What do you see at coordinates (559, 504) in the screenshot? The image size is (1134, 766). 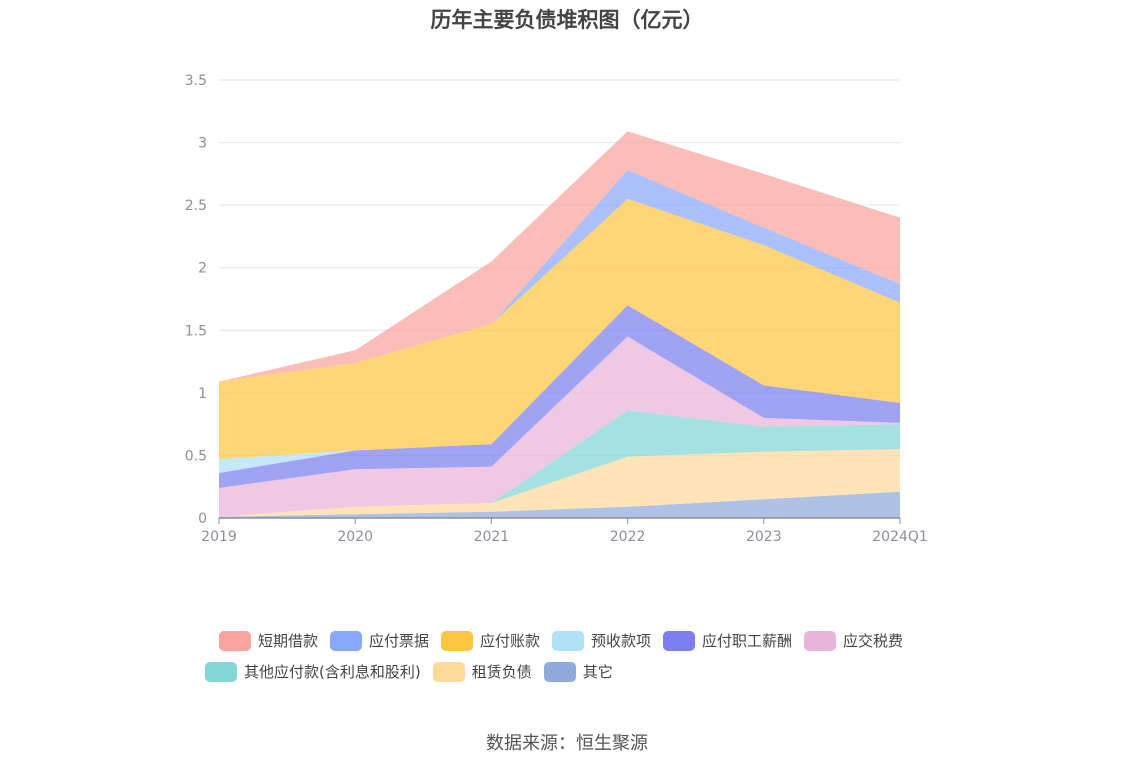 I see `area-其它` at bounding box center [559, 504].